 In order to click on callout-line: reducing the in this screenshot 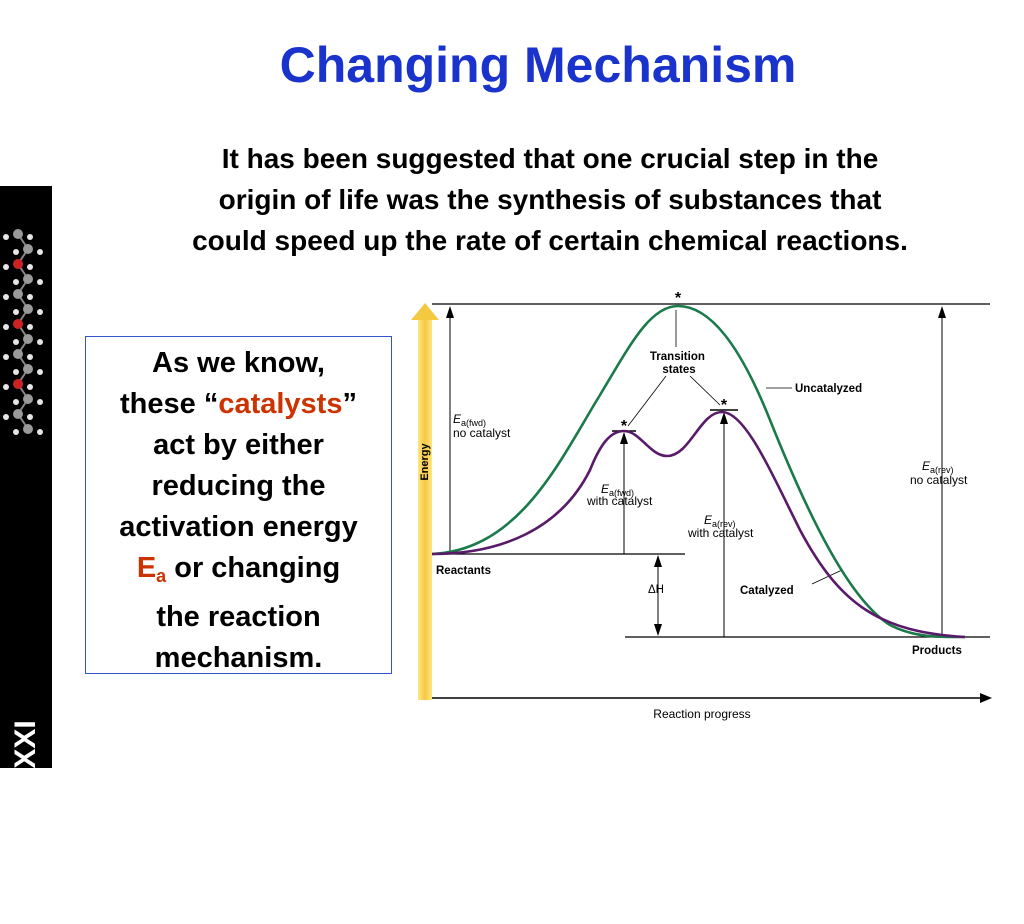, I will do `click(238, 486)`.